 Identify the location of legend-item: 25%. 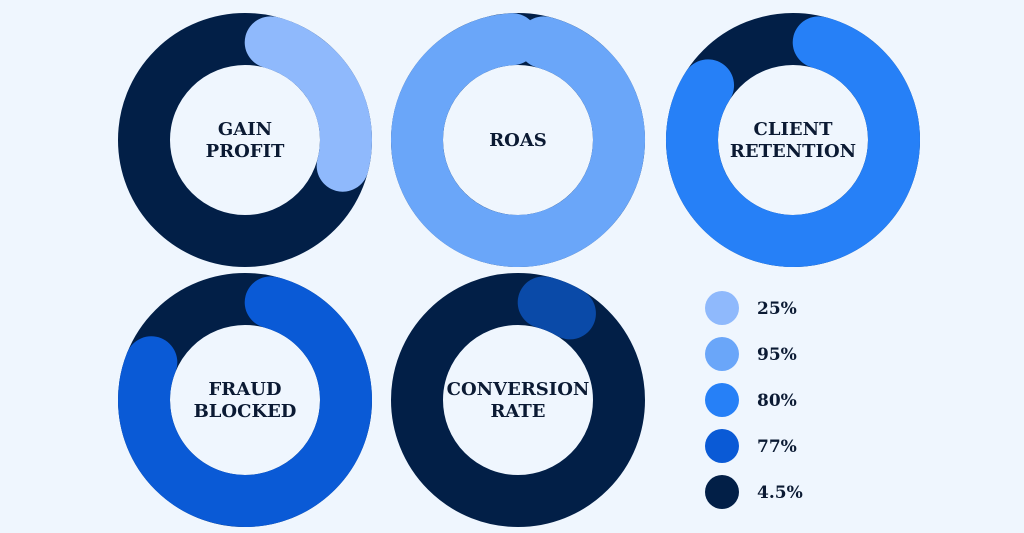
(751, 308).